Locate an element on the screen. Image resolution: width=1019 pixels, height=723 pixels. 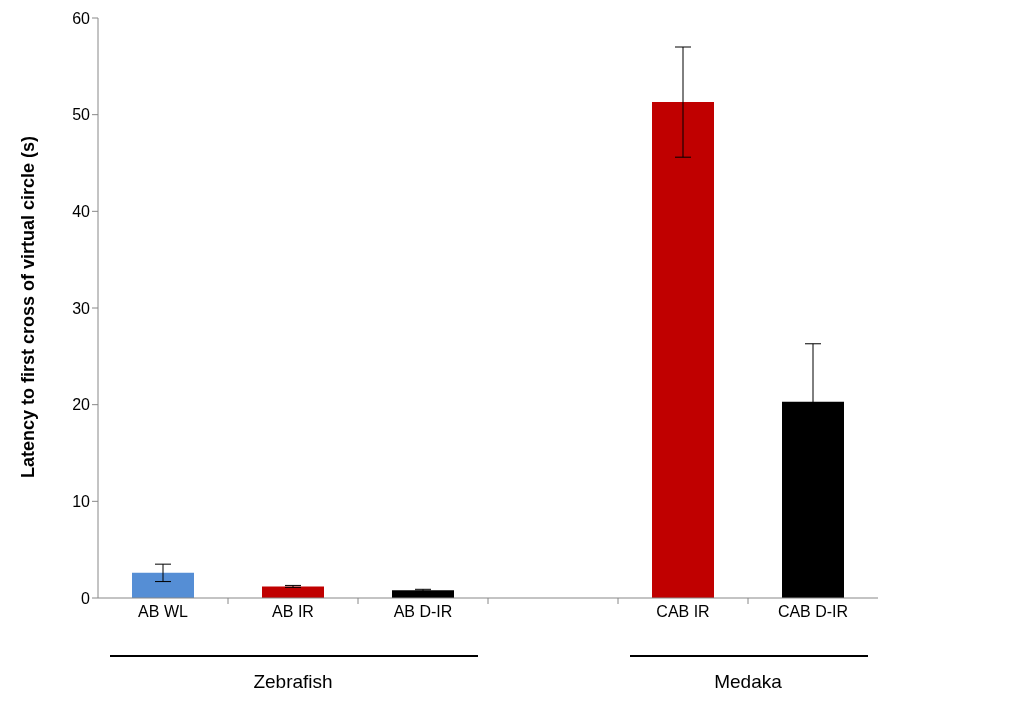
y-tick-label: 10 is located at coordinates (81, 502).